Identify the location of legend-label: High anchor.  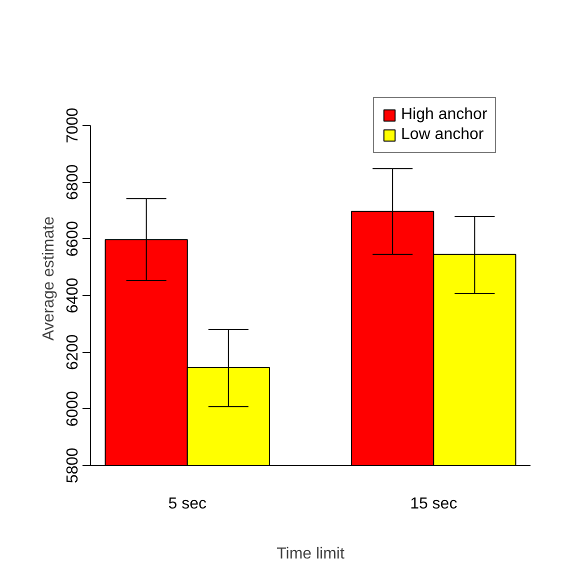
(444, 115).